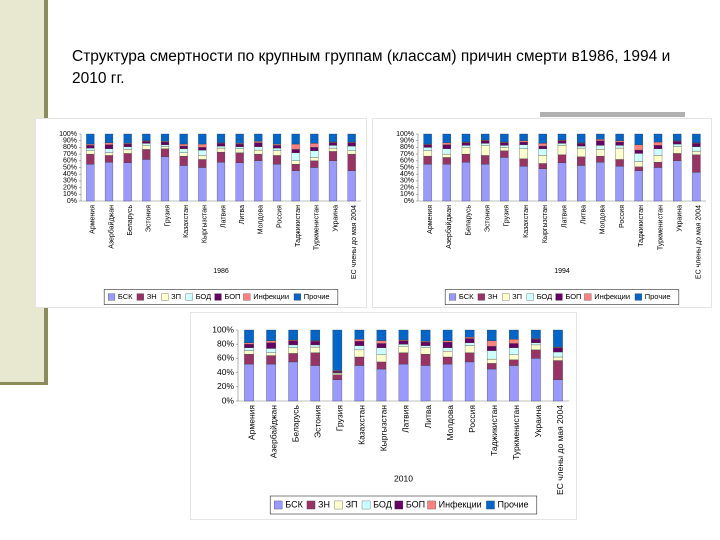  I want to click on legend-label: БОД, so click(204, 296).